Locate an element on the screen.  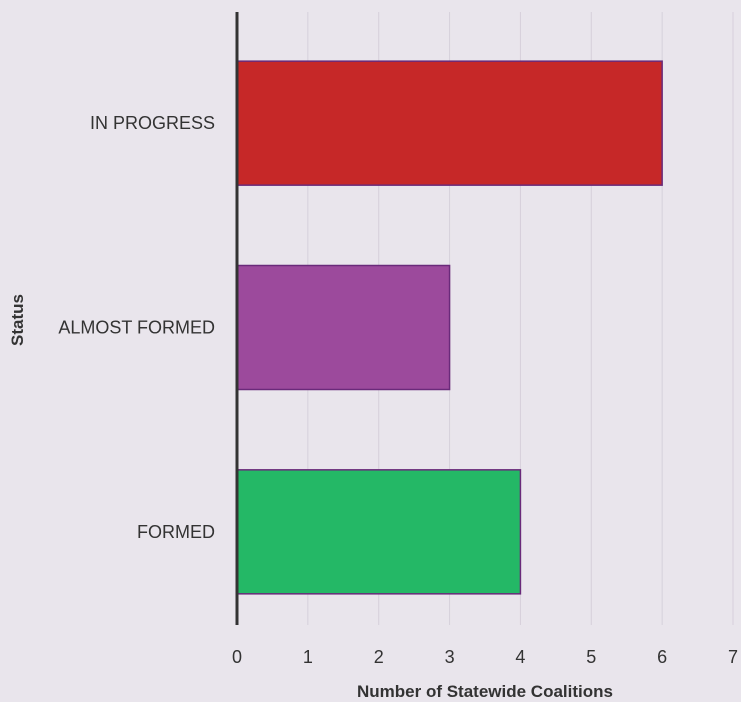
x-axis-title: Number of Statewide Coalitions is located at coordinates (485, 691).